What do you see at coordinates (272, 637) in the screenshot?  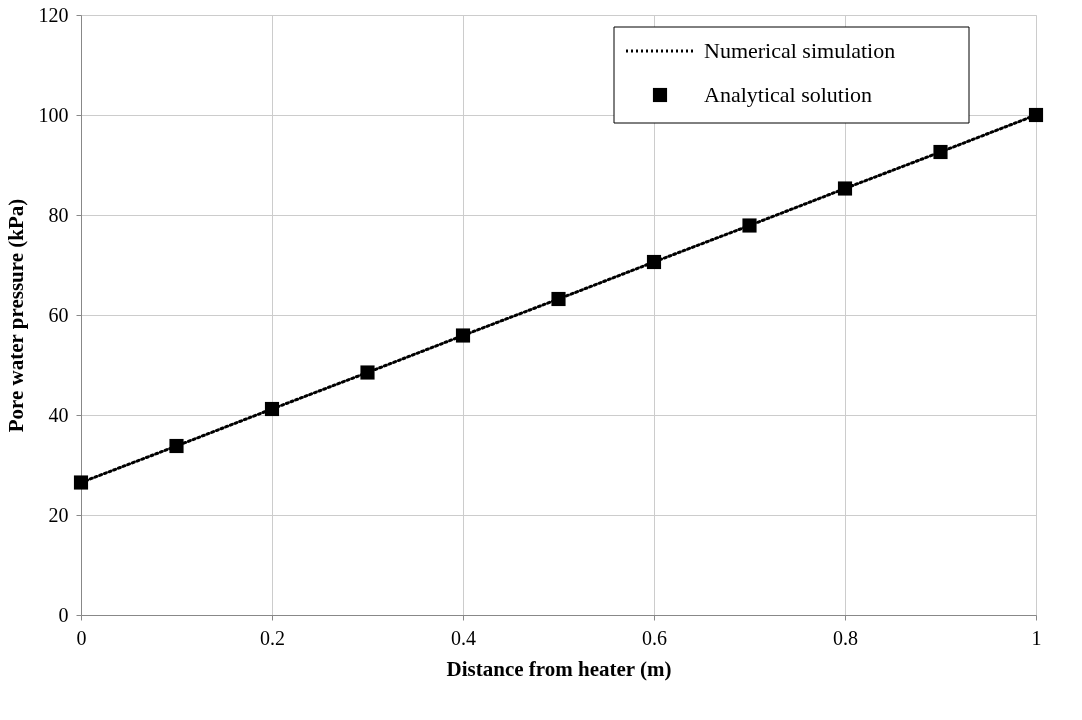 I see `x-tick-label: 0.2` at bounding box center [272, 637].